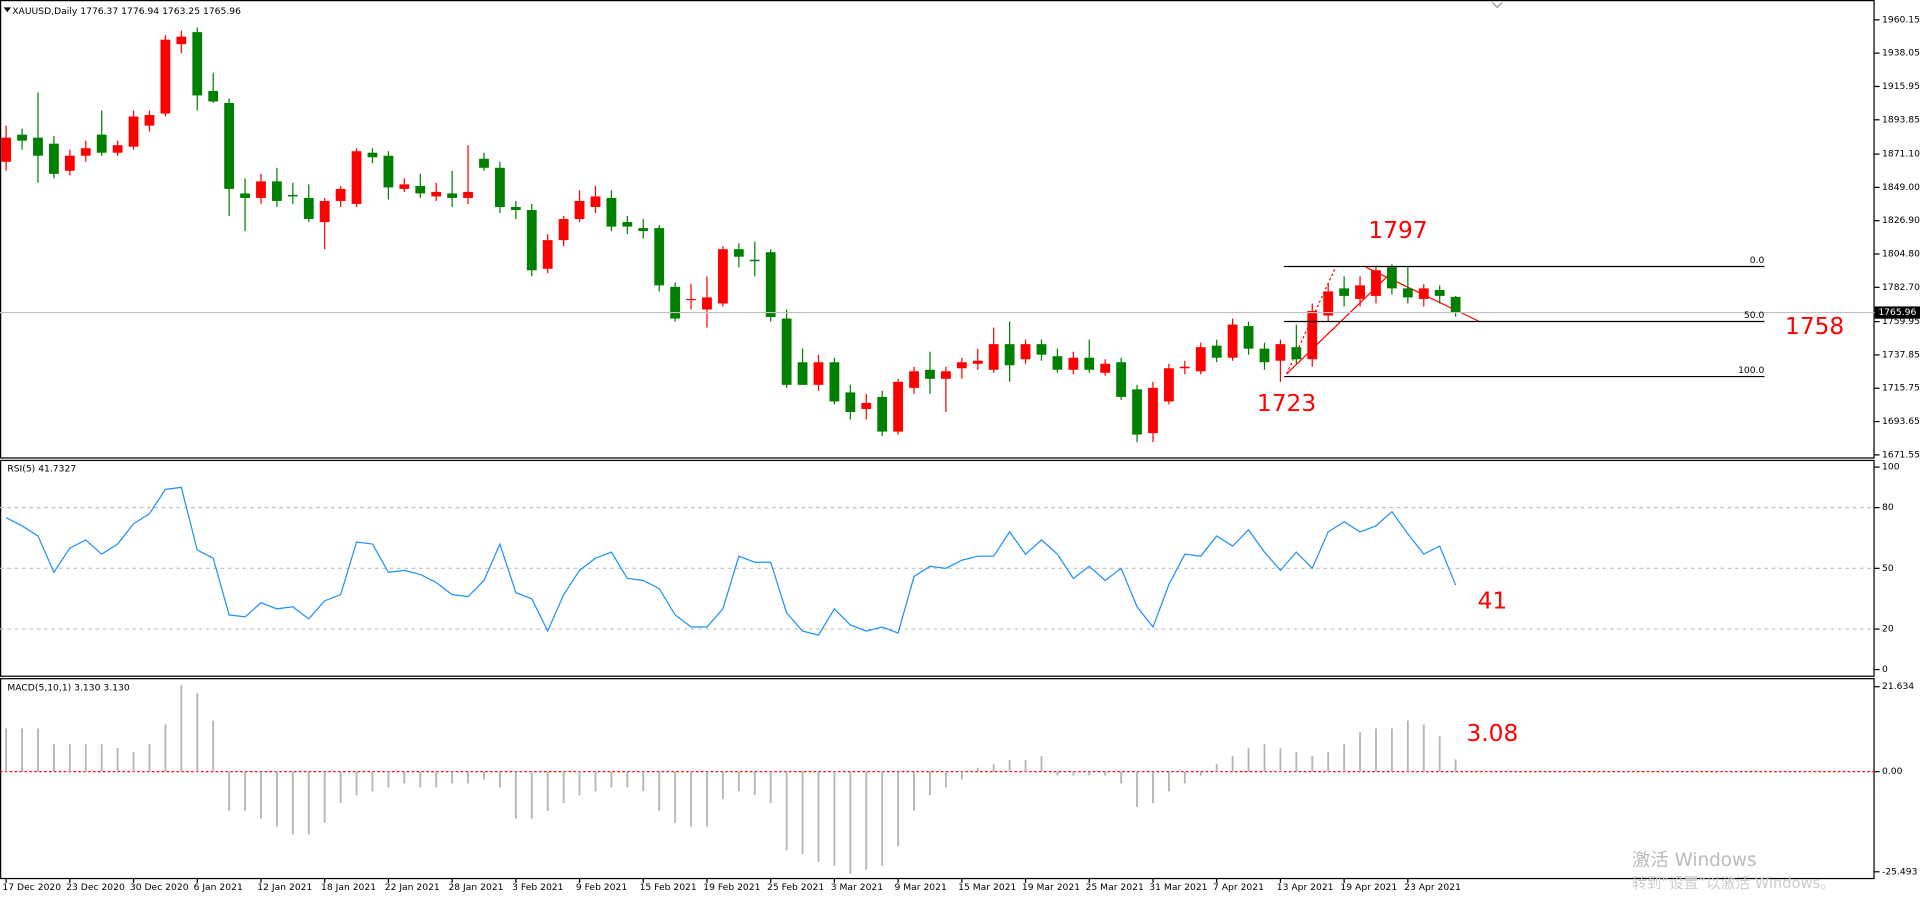 This screenshot has height=900, width=1920. What do you see at coordinates (1368, 887) in the screenshot?
I see `x-tick-label: 19 Apr 2021` at bounding box center [1368, 887].